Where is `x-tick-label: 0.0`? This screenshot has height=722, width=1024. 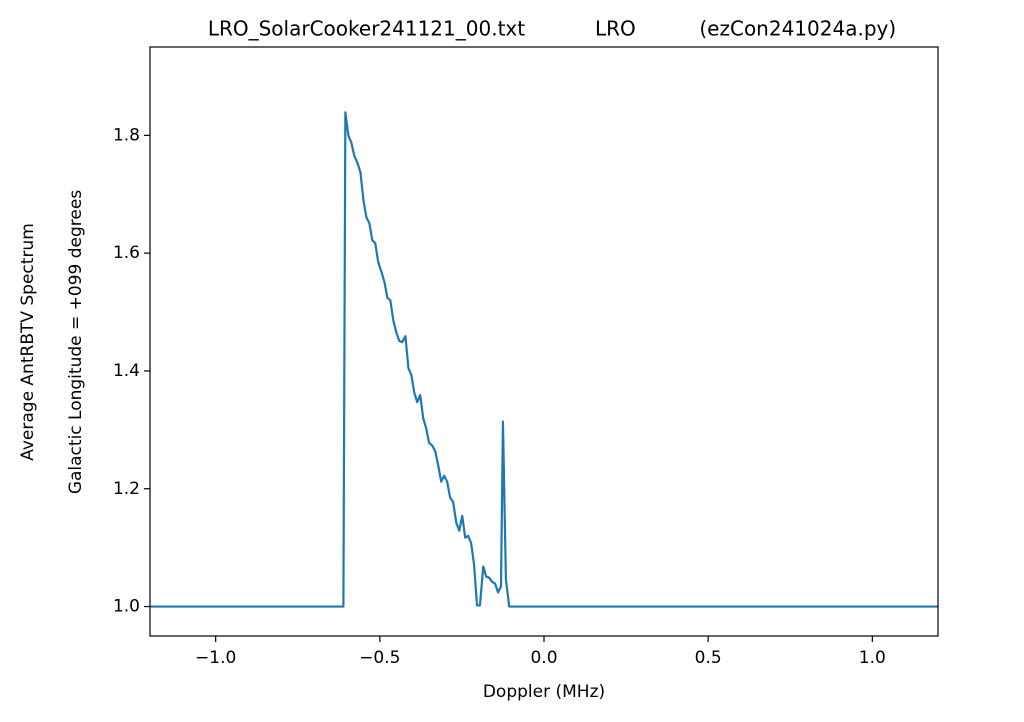
x-tick-label: 0.0 is located at coordinates (543, 658).